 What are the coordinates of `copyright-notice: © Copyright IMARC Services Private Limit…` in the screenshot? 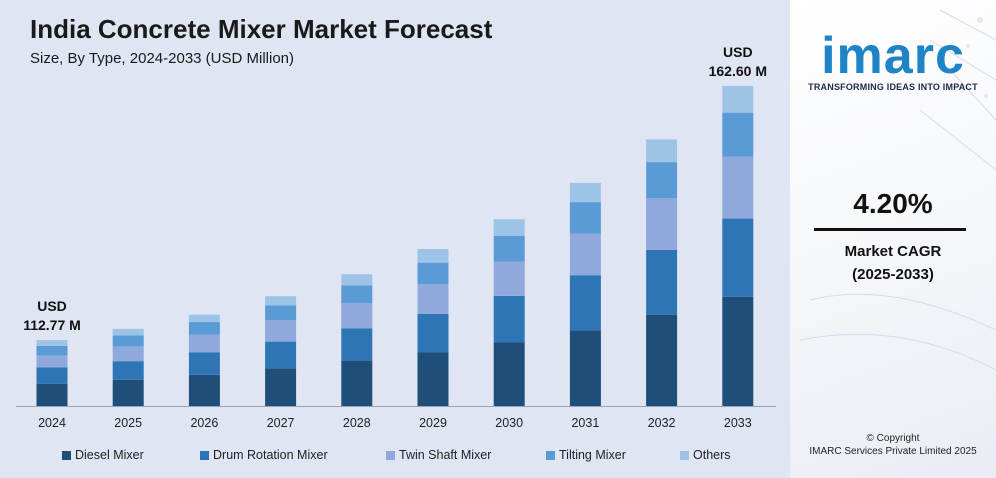 It's located at (893, 445).